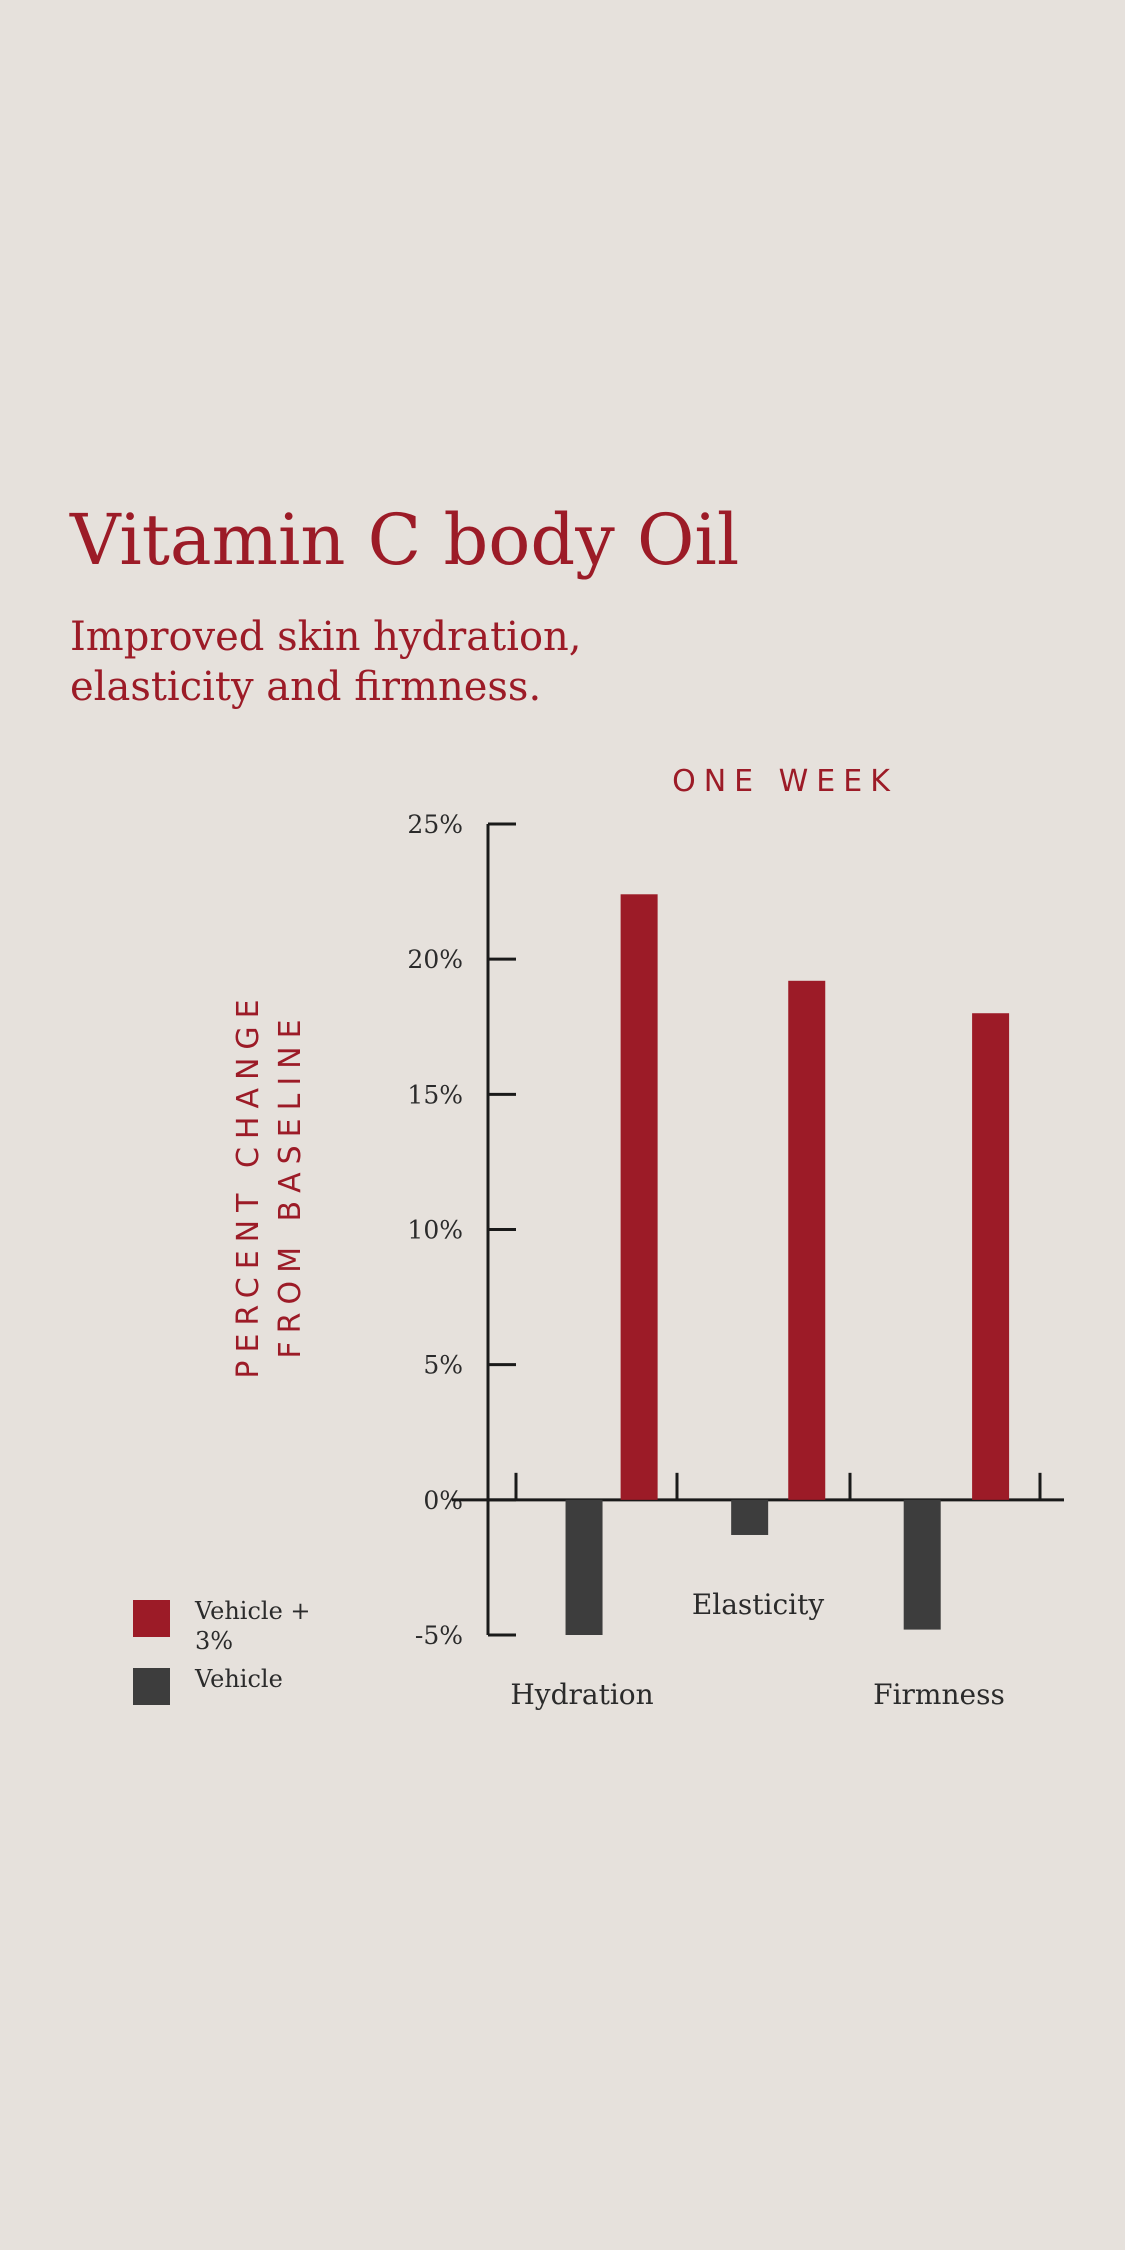  What do you see at coordinates (151, 1618) in the screenshot?
I see `legend-swatch-vehicle-plus` at bounding box center [151, 1618].